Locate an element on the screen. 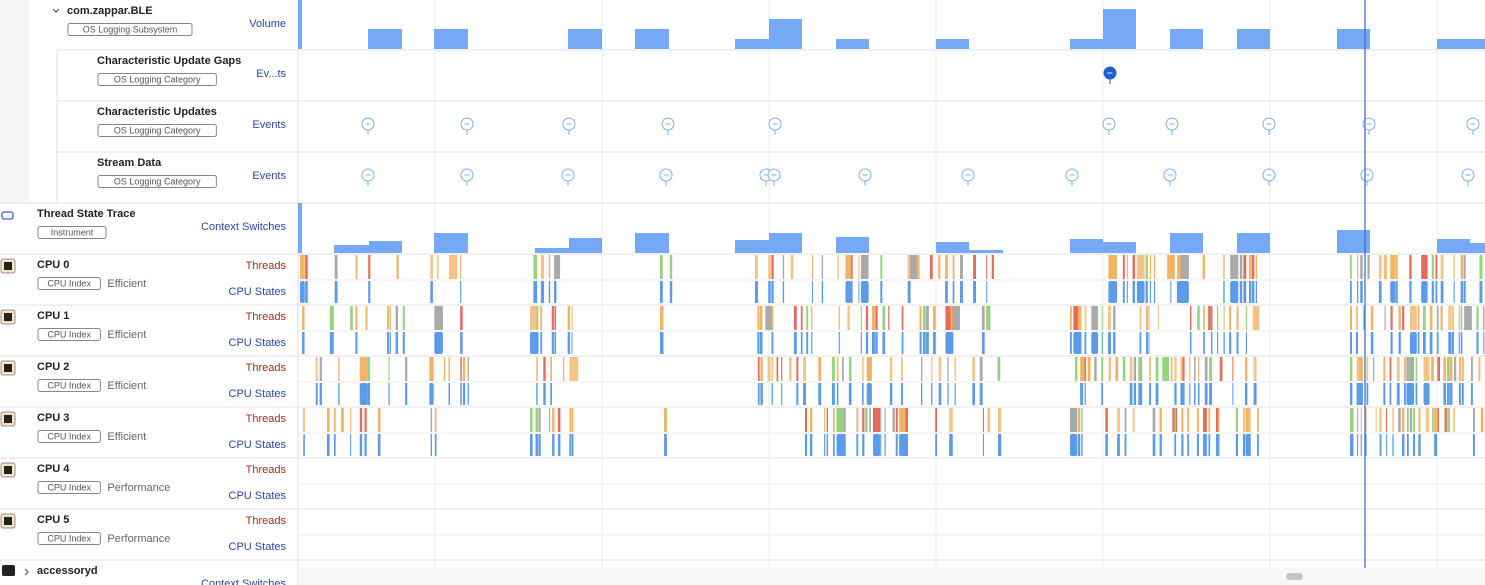 Image resolution: width=1485 pixels, height=585 pixels. track-name: Volume is located at coordinates (267, 24).